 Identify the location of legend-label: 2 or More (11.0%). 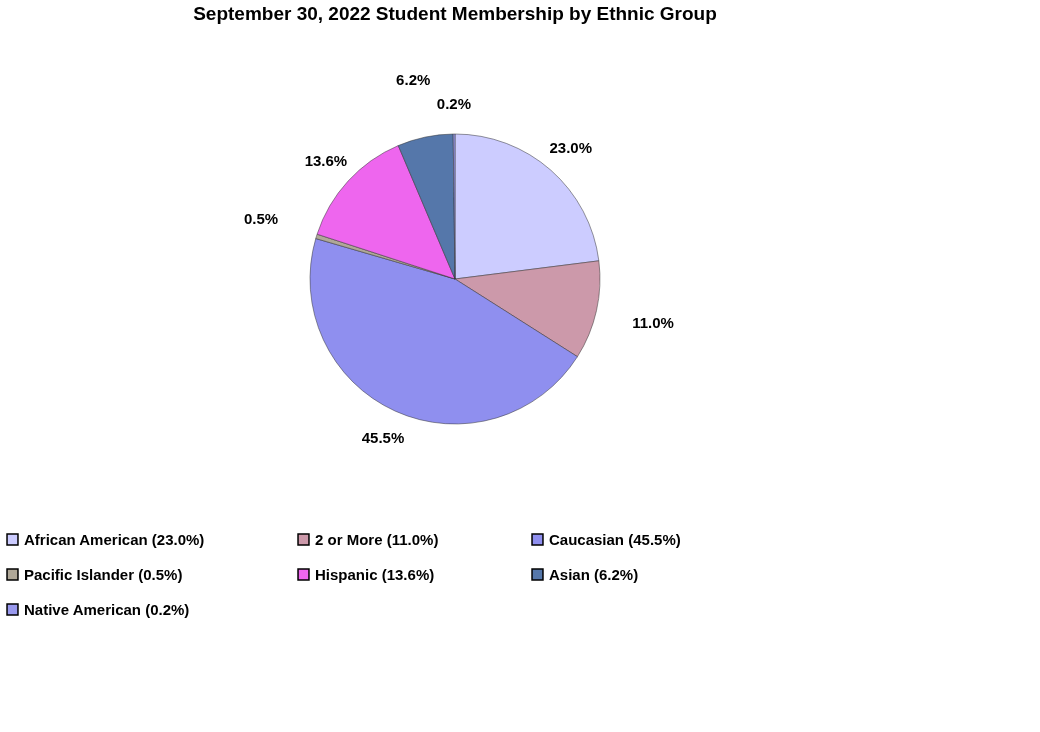
(377, 539).